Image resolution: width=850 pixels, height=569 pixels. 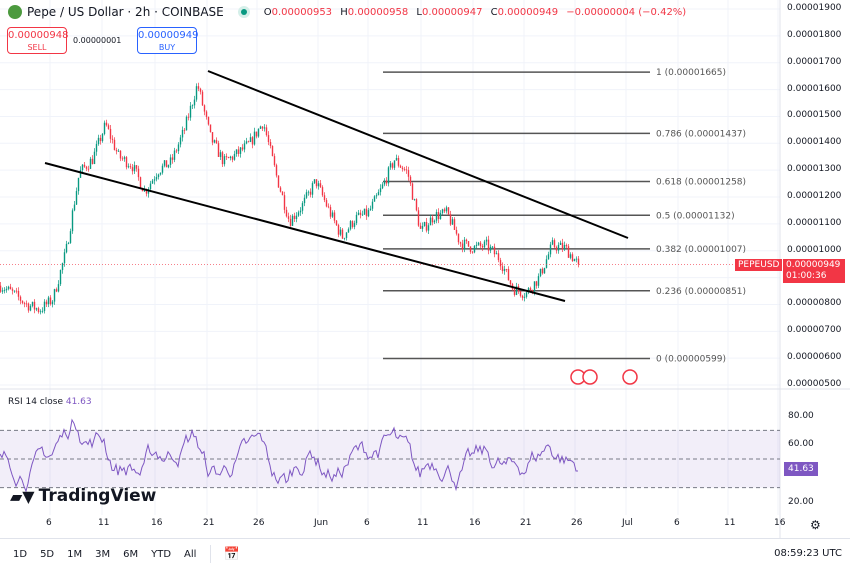 I want to click on timeframe-button: 3M, so click(x=103, y=554).